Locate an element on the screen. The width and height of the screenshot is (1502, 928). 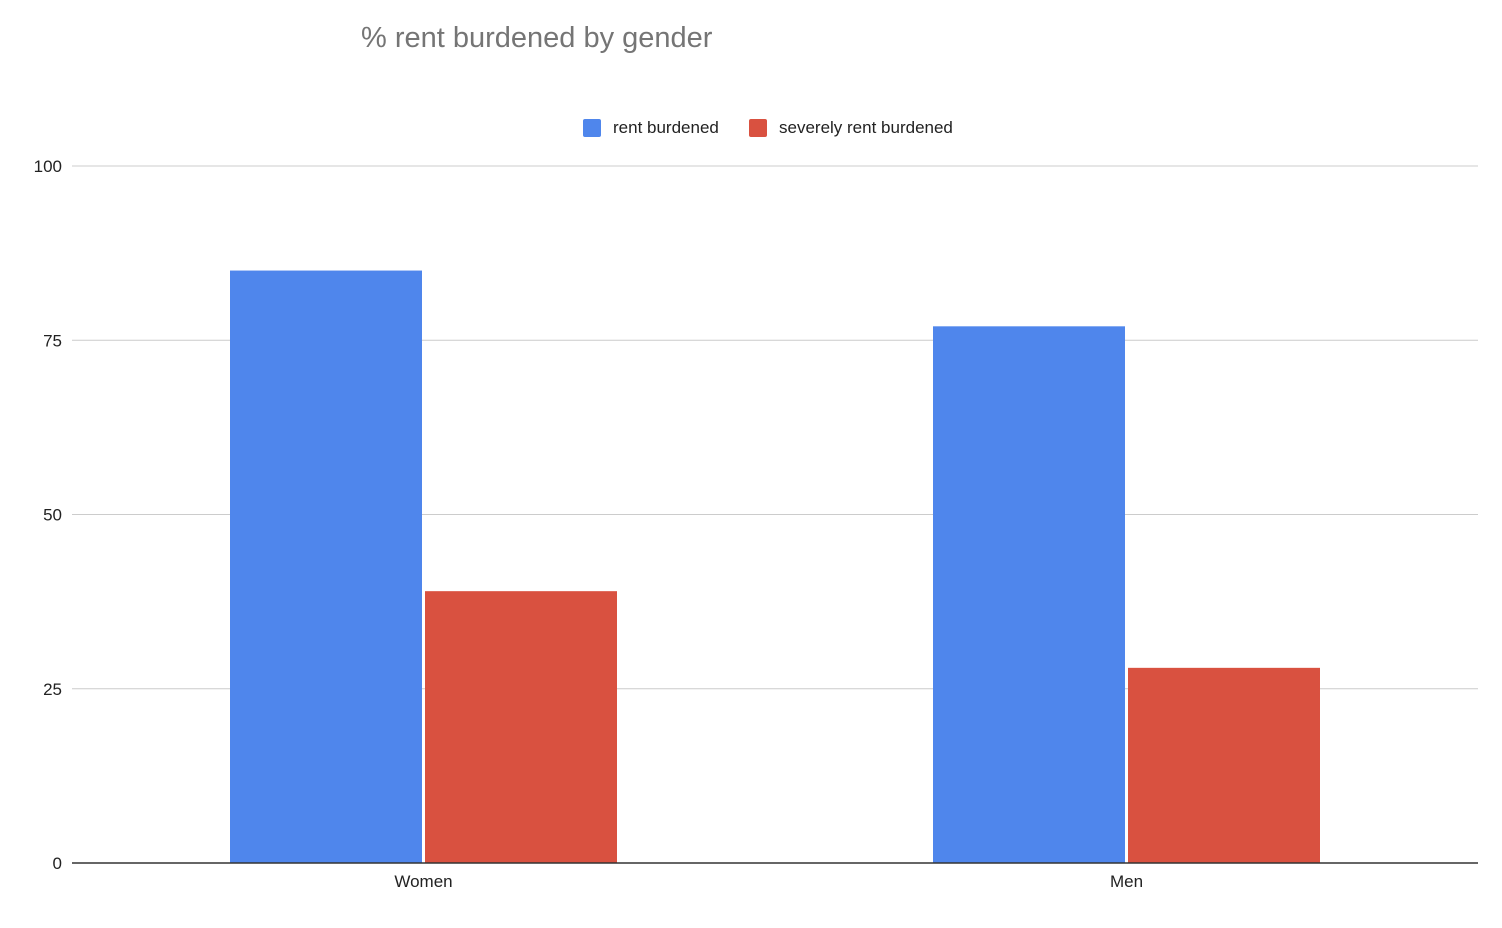
legend-swatch-severely-rent-burdened is located at coordinates (758, 128).